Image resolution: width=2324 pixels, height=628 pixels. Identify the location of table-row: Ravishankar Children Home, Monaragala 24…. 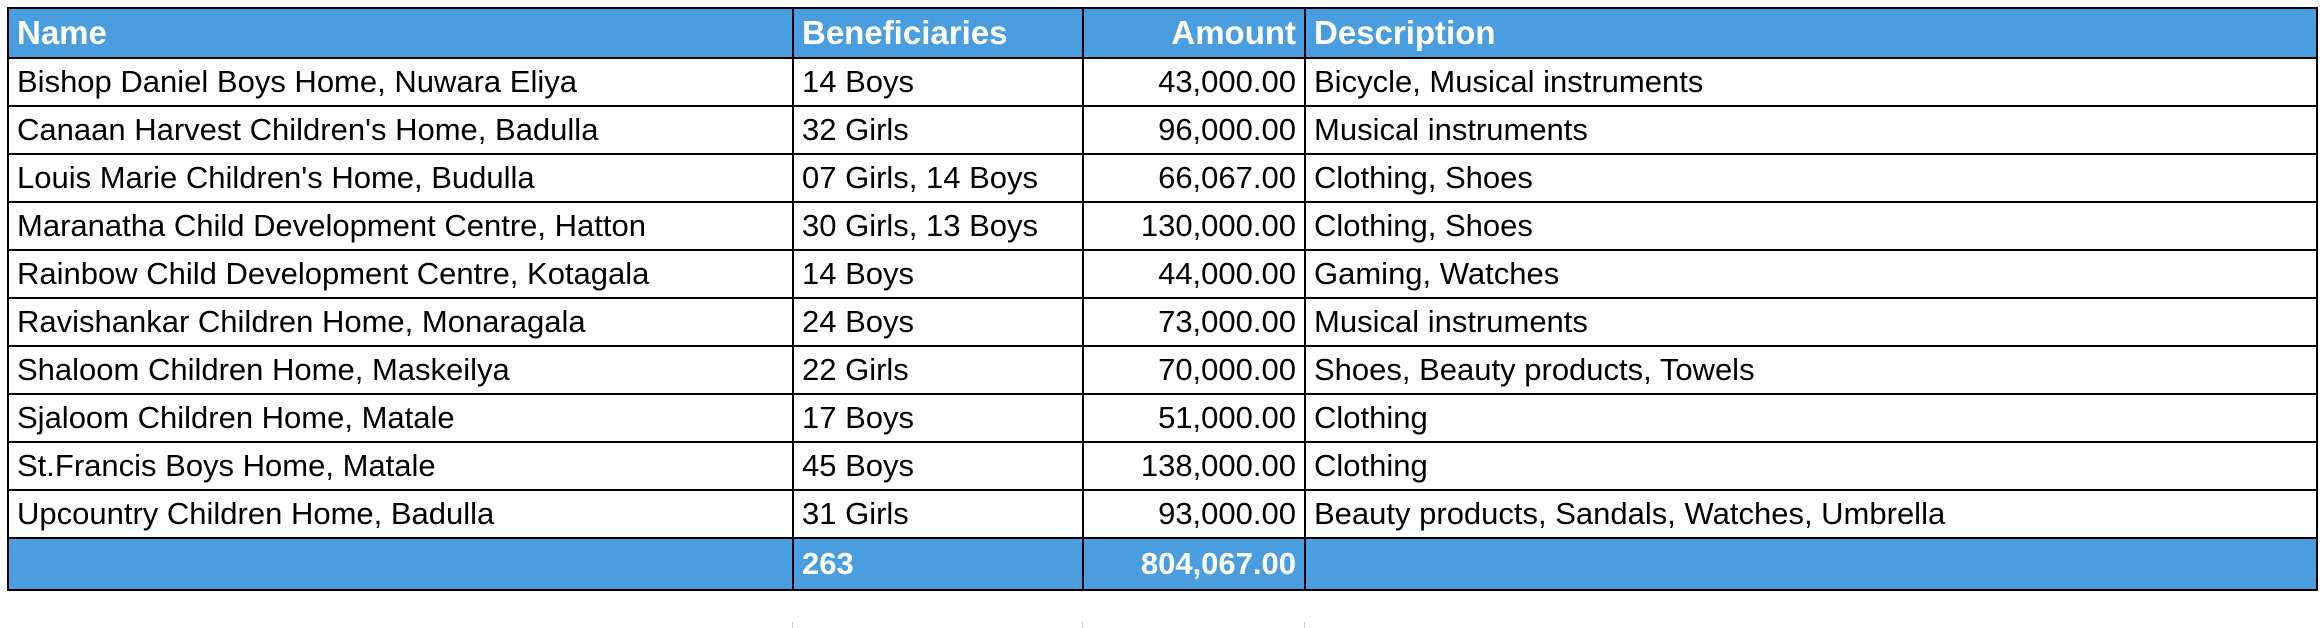
(1162, 322).